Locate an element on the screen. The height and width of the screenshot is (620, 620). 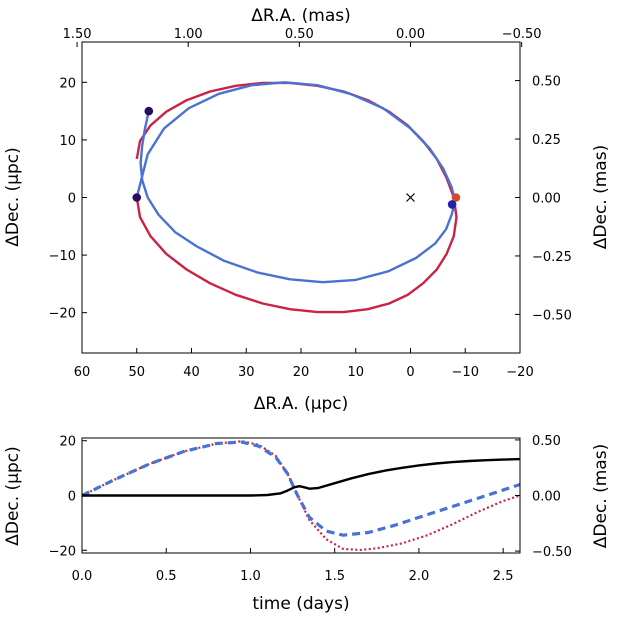
orbit-xtick-label: 10 is located at coordinates (355, 372).